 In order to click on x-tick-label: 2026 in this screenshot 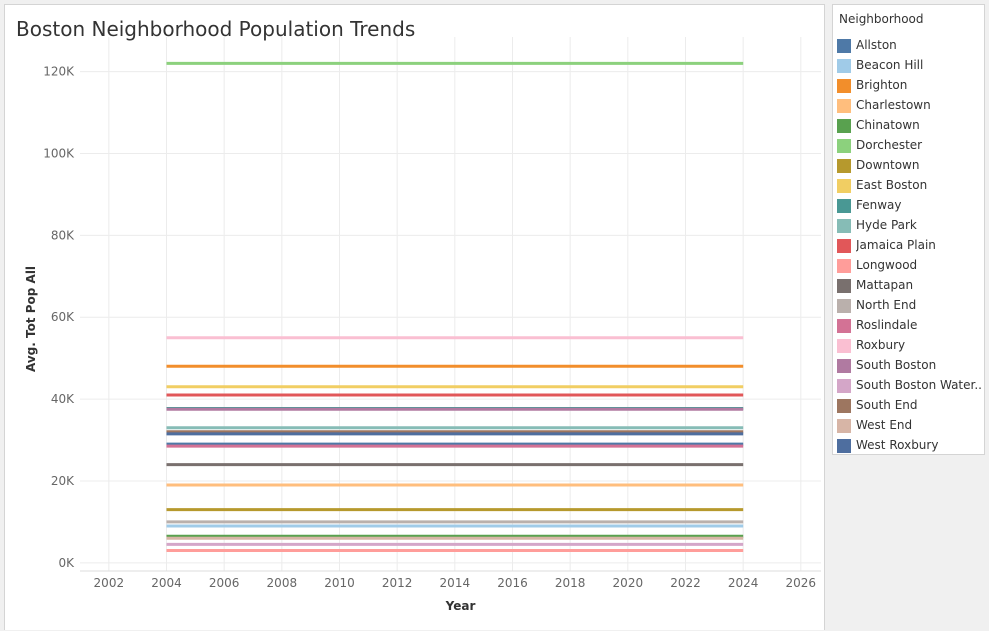, I will do `click(801, 583)`.